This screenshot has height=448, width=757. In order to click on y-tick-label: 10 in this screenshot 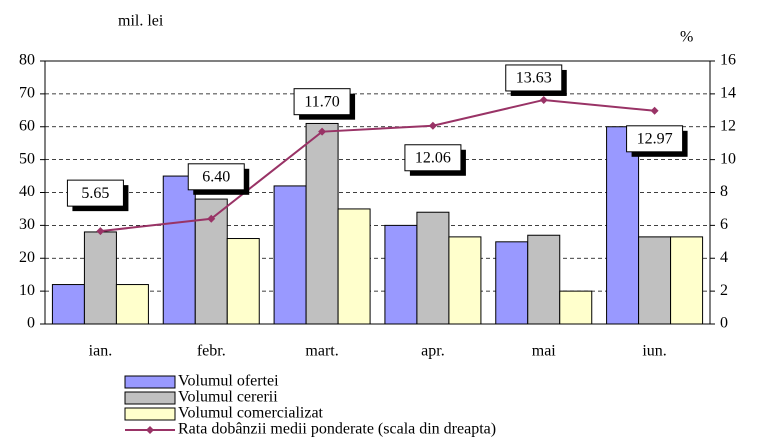, I will do `click(27, 290)`.